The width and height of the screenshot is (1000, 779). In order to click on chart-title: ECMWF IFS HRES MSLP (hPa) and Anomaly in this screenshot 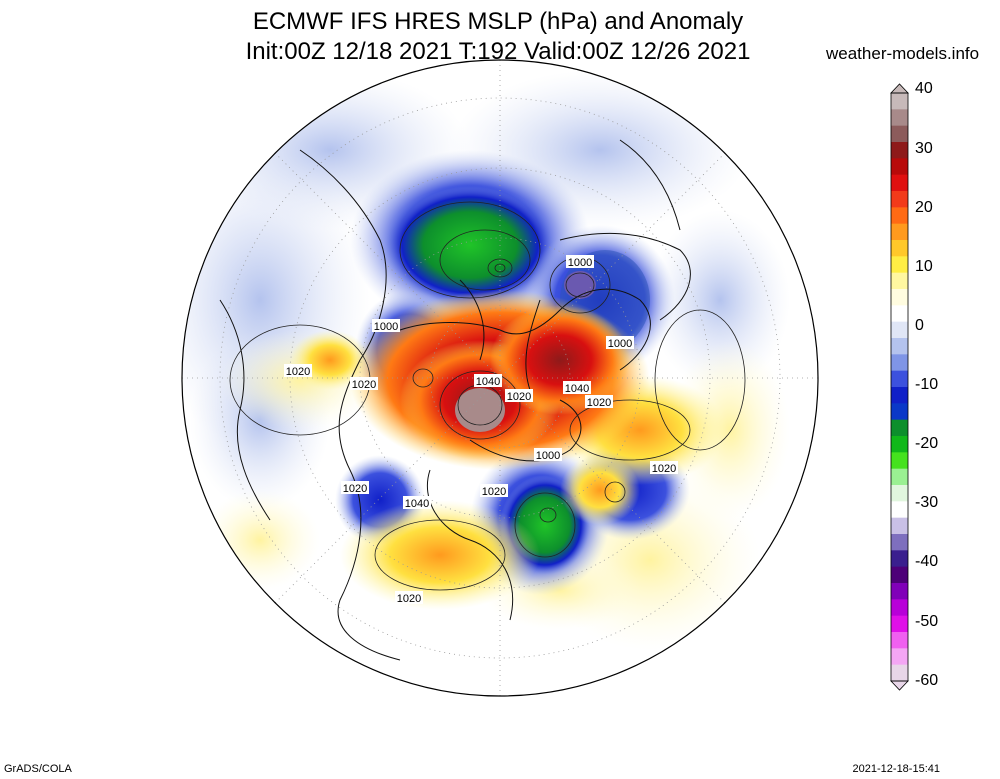, I will do `click(498, 21)`.